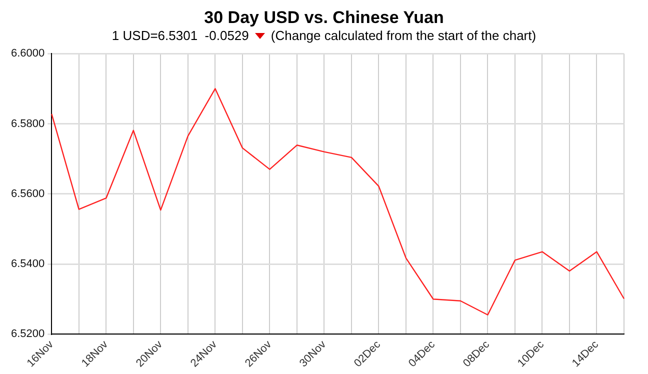 The image size is (648, 374). I want to click on chart-title: 30 Day USD vs. Chinese Yuan, so click(324, 18).